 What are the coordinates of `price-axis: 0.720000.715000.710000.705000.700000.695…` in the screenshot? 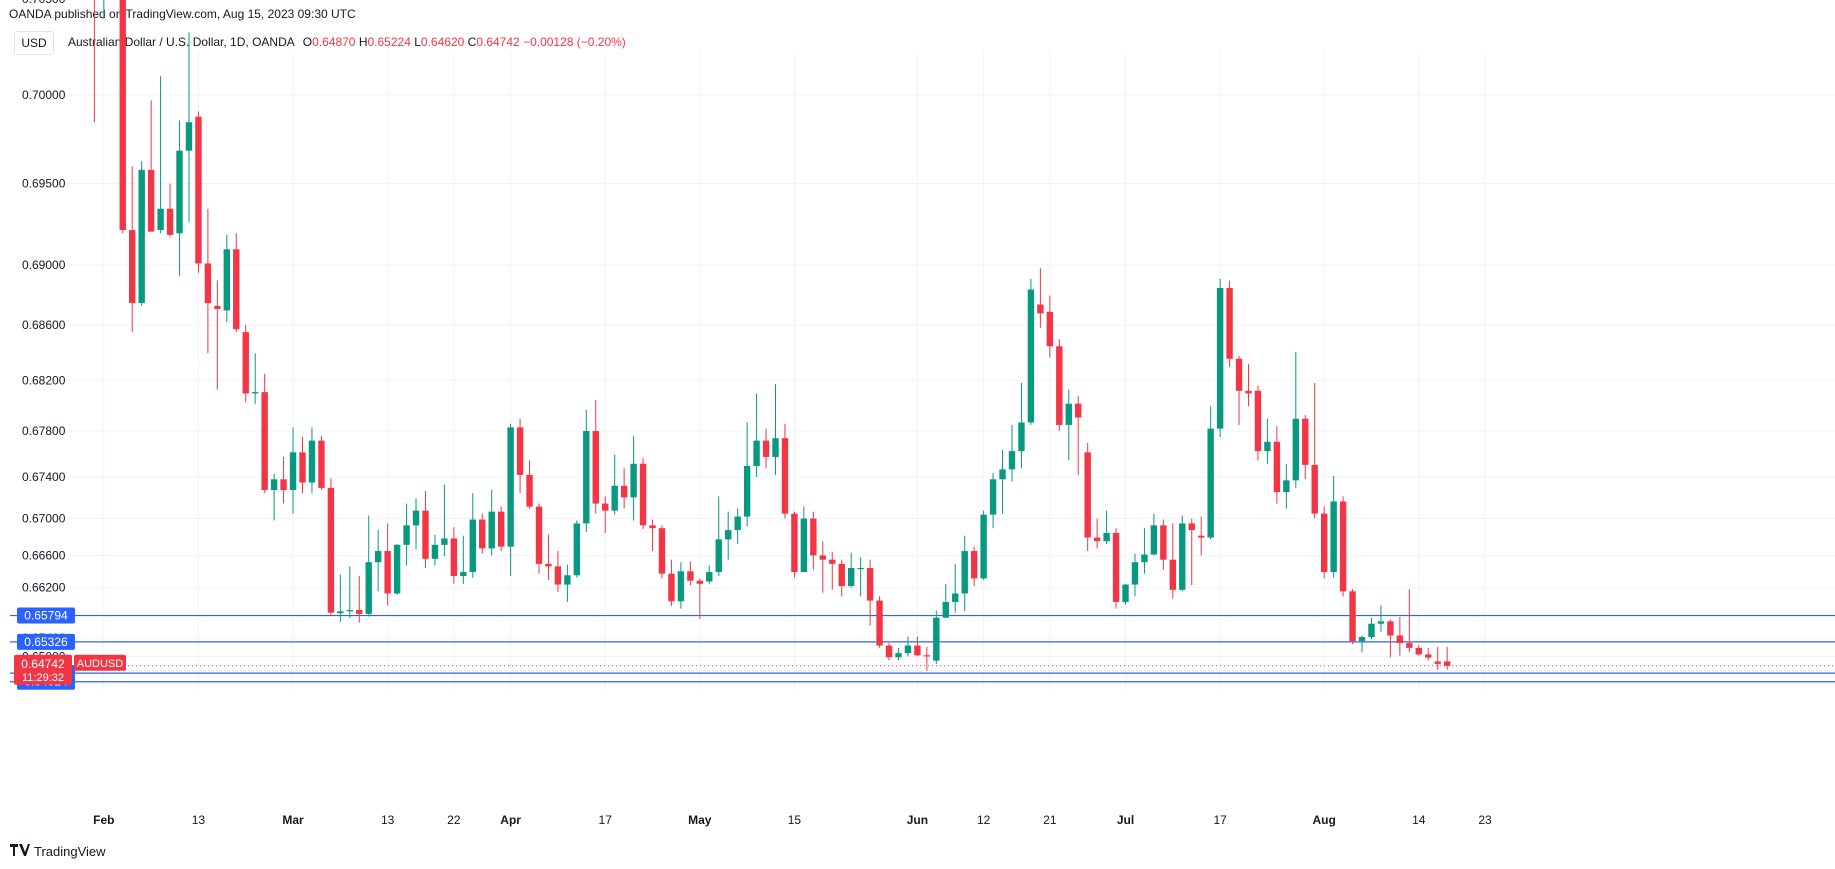 It's located at (44, 342).